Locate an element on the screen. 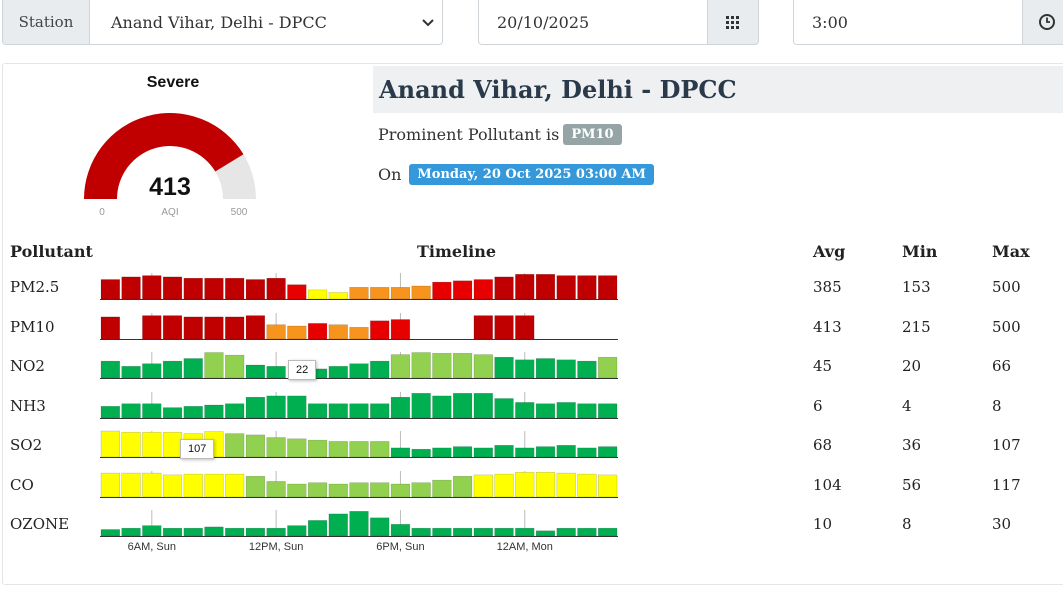  timeline-co is located at coordinates (360, 483).